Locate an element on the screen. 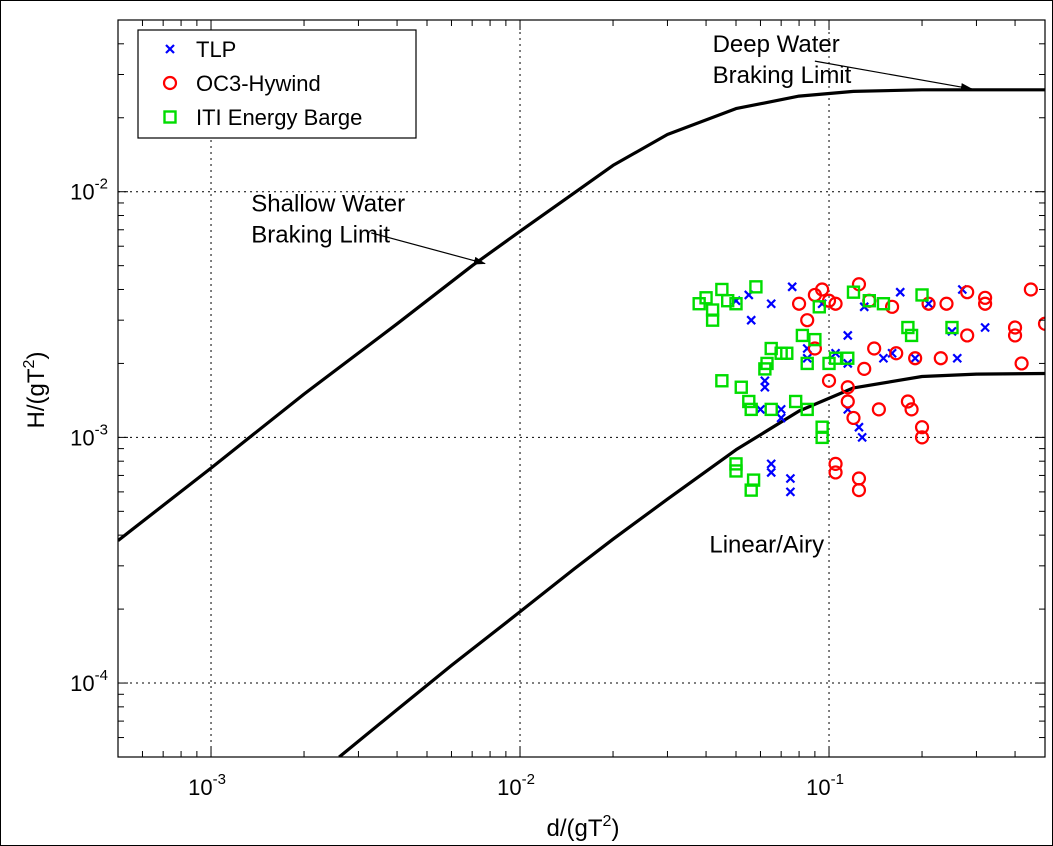 The width and height of the screenshot is (1053, 846). legend-label: TLP is located at coordinates (216, 49).